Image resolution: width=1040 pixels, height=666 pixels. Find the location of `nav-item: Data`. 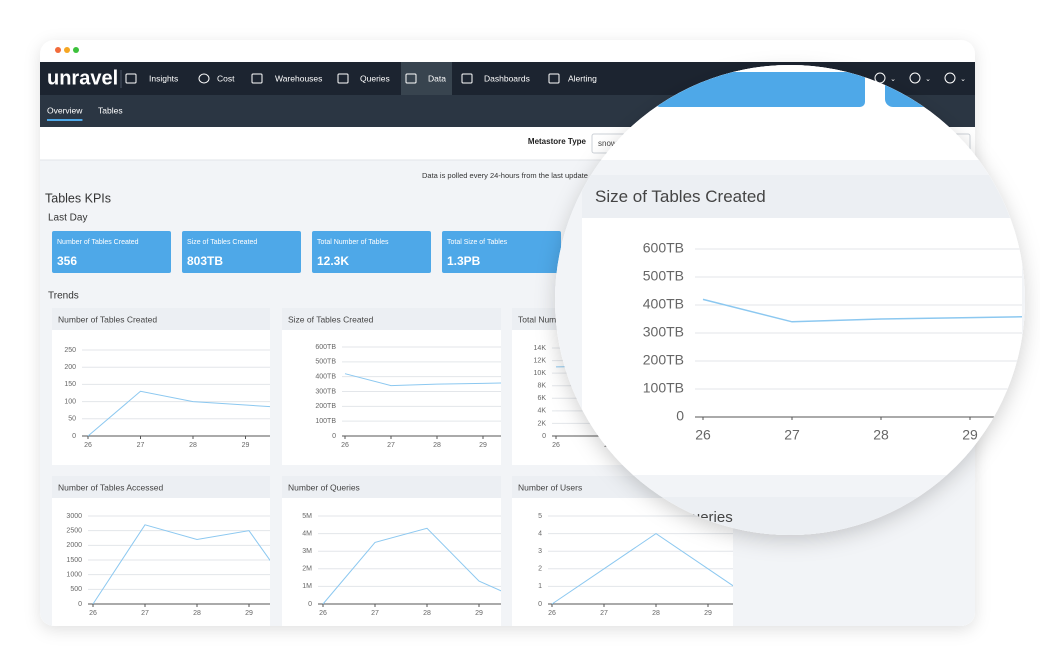

nav-item: Data is located at coordinates (437, 78).